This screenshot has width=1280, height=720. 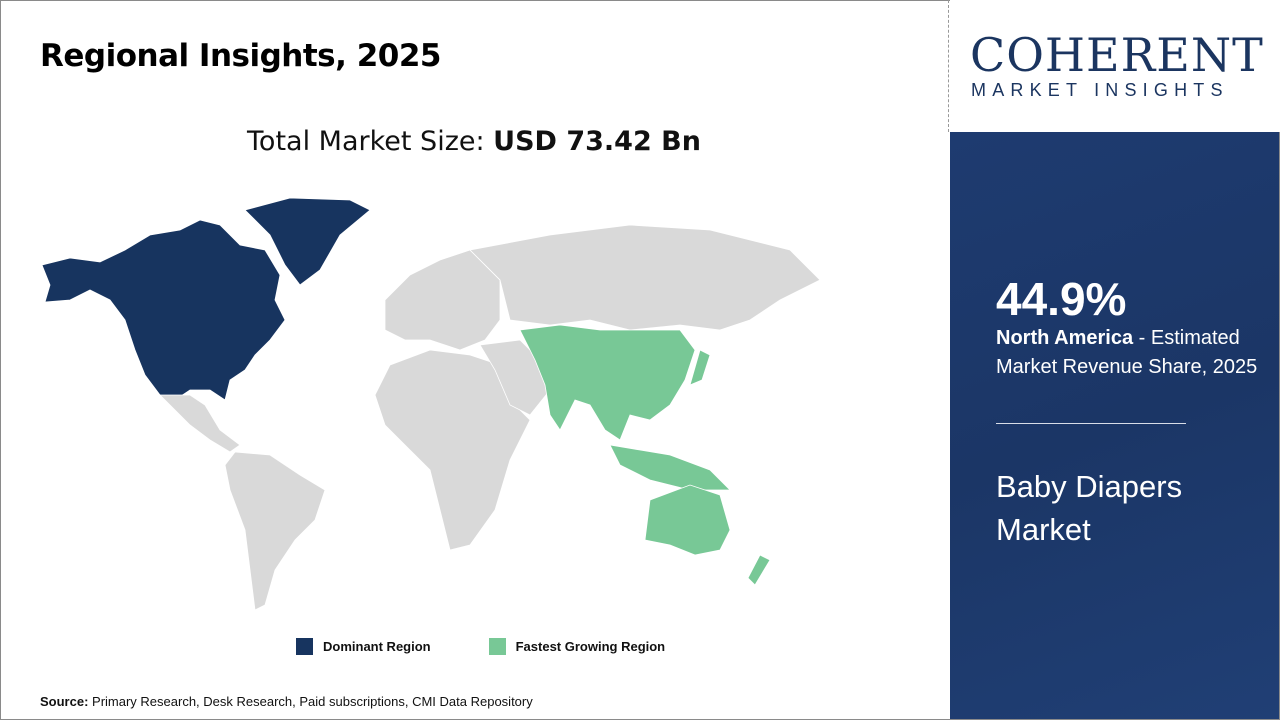 I want to click on legend-item-fastest: Fastest Growing Region, so click(x=576, y=646).